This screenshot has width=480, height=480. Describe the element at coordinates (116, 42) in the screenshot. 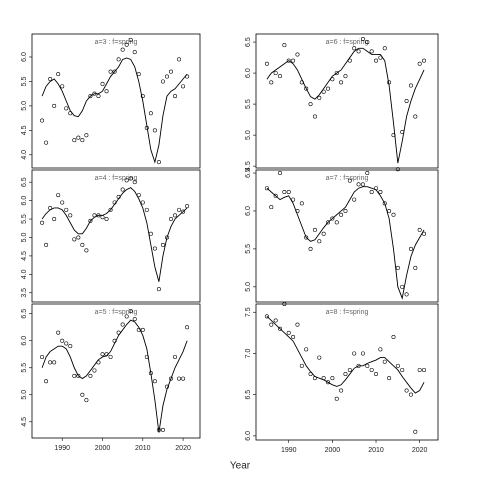

I see `panel-title: a=3 : f=spring` at that location.